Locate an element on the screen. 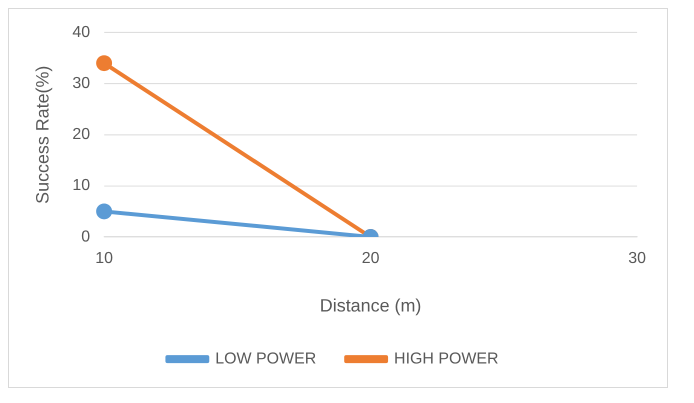  x-tick-label: 10 is located at coordinates (104, 258).